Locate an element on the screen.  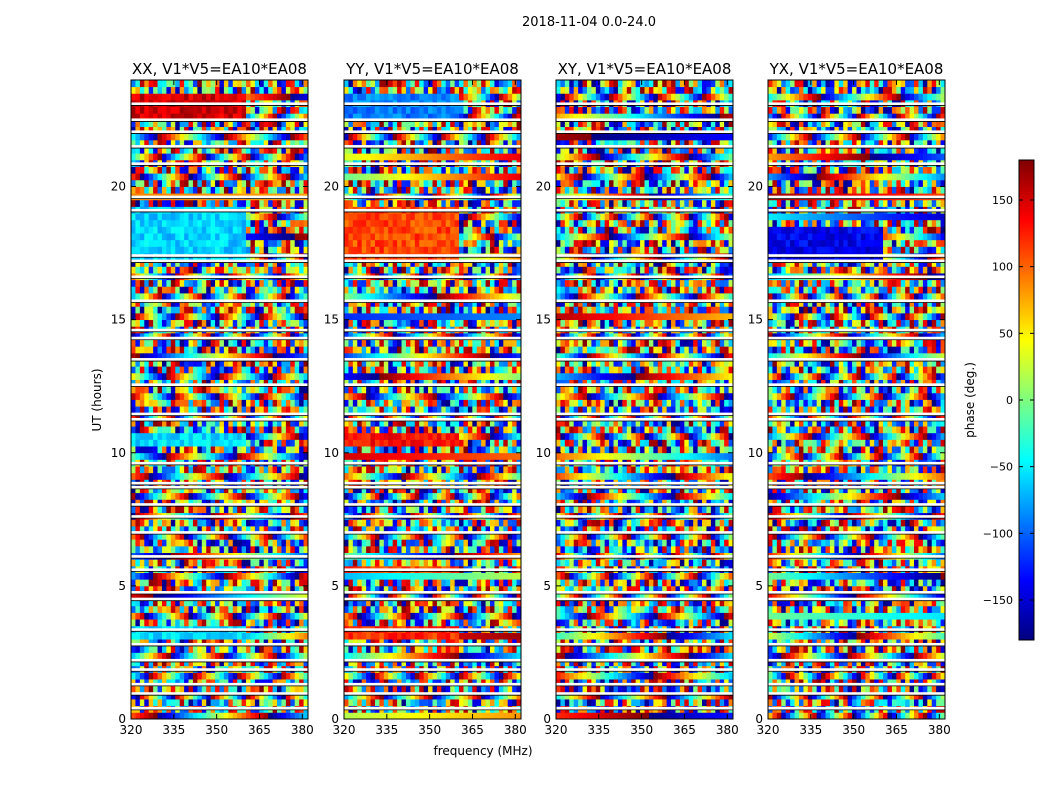
panel-title: YY, V1*V5=EA10*EA08 is located at coordinates (432, 69).